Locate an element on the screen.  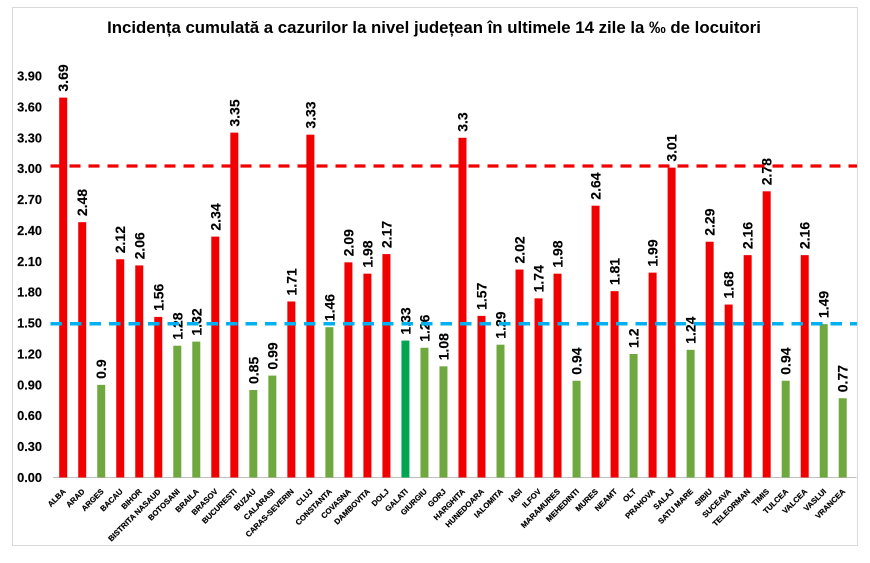
svg-text: 0.77 is located at coordinates (843, 378).